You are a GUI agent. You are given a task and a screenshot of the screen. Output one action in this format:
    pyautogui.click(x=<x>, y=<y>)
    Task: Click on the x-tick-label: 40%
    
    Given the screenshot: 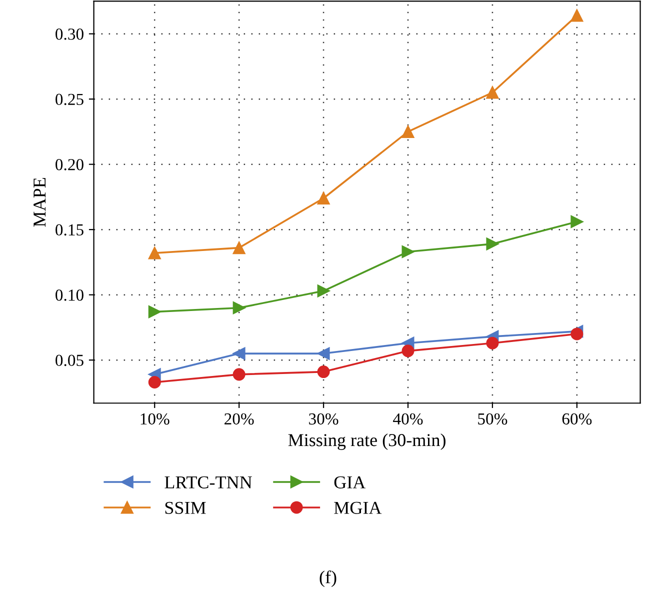 What is the action you would take?
    pyautogui.click(x=408, y=419)
    